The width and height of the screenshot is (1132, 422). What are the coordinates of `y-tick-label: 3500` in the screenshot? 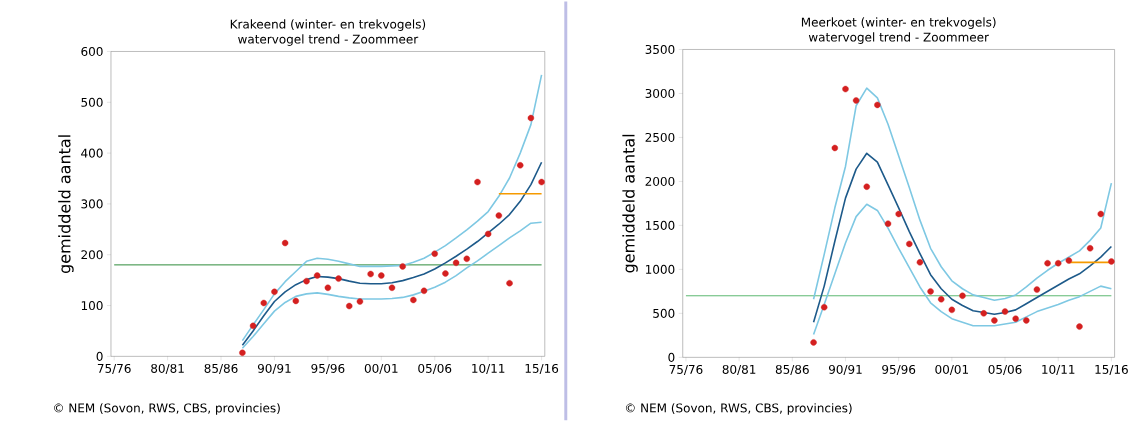 It's located at (660, 50).